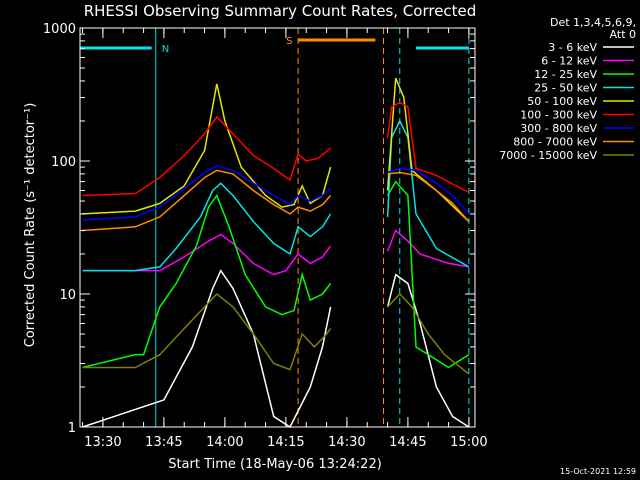 The image size is (640, 480). What do you see at coordinates (165, 49) in the screenshot?
I see `interval-label-N: N` at bounding box center [165, 49].